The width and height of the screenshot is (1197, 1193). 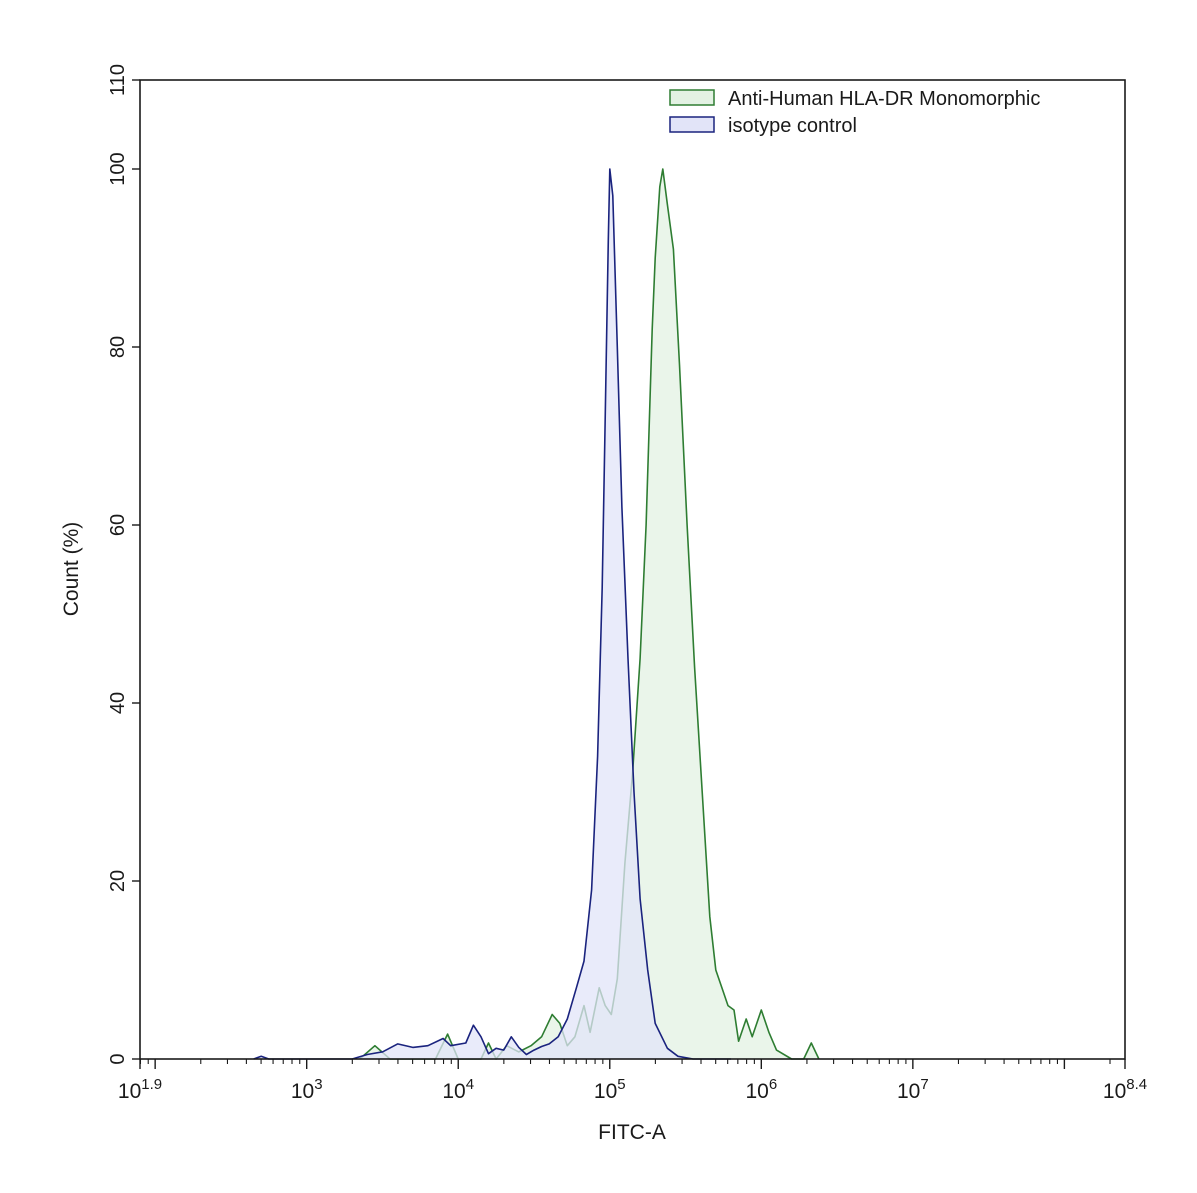 I want to click on x-axis-label: FITC-A, so click(x=632, y=1132).